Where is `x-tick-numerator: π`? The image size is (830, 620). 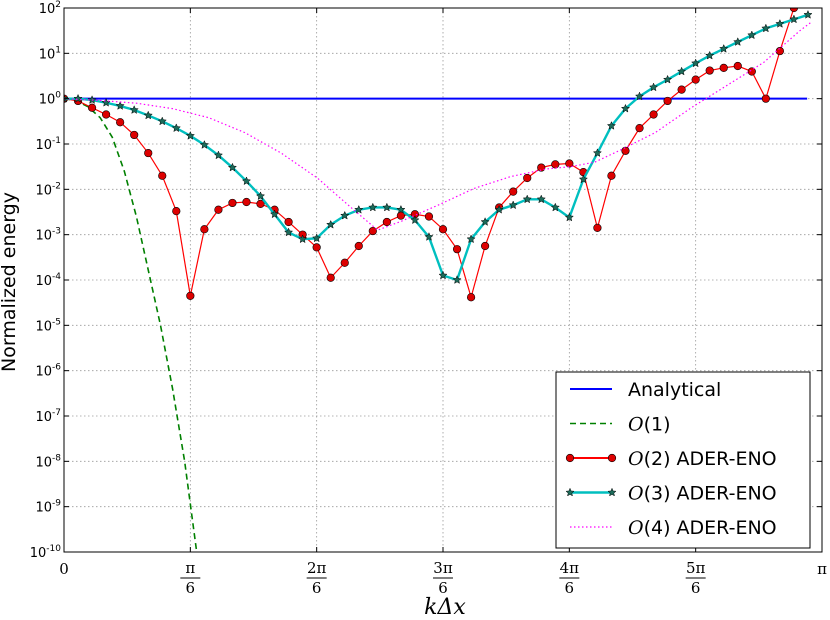 x-tick-numerator: π is located at coordinates (190, 568).